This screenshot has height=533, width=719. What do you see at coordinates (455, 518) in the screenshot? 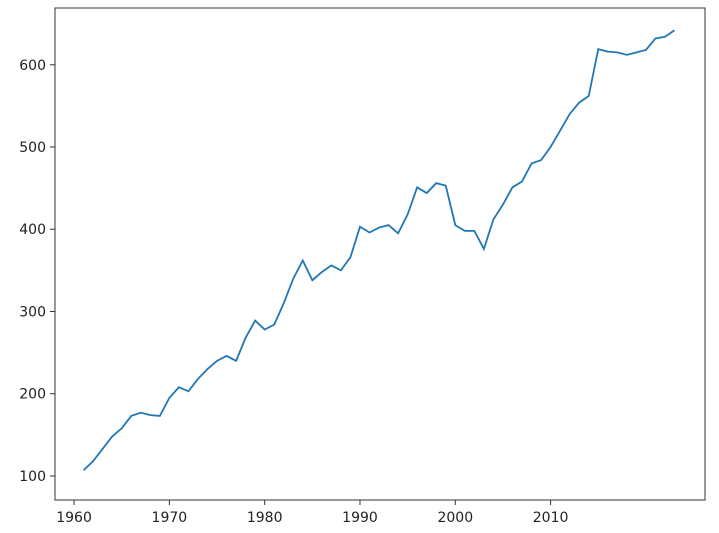
I see `x-tick-label: 2000` at bounding box center [455, 518].